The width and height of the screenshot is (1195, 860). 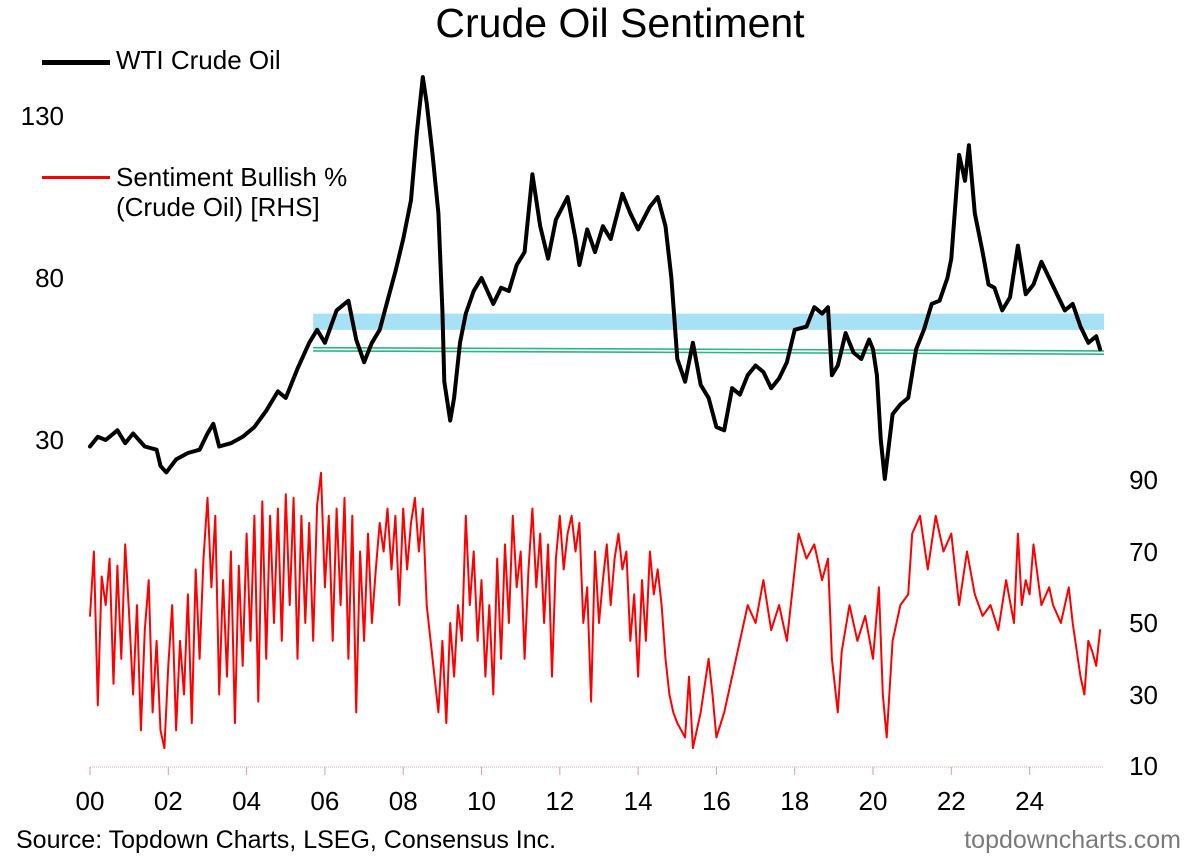 I want to click on x-tick-label: 08, so click(x=403, y=801).